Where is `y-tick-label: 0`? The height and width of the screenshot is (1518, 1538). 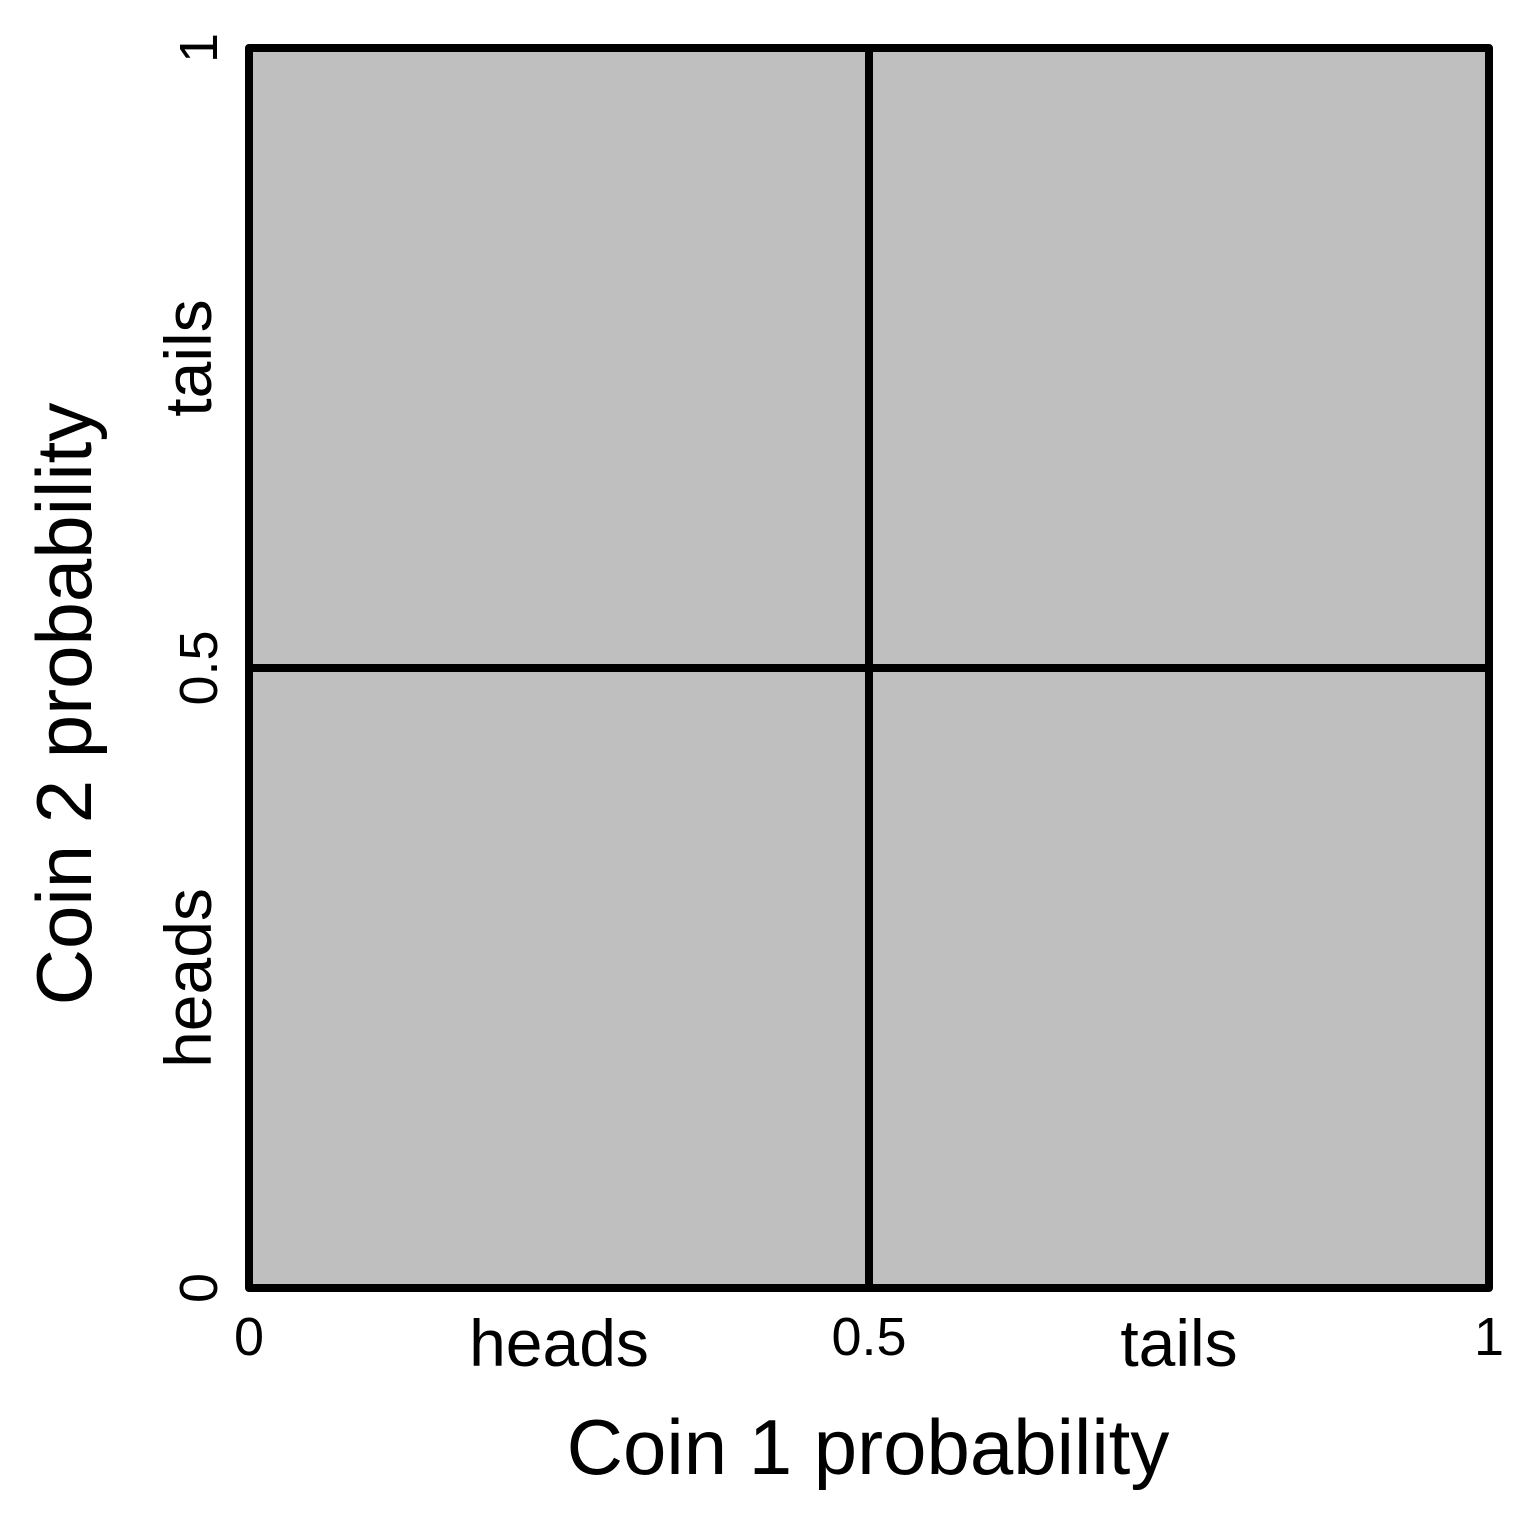 y-tick-label: 0 is located at coordinates (199, 1288).